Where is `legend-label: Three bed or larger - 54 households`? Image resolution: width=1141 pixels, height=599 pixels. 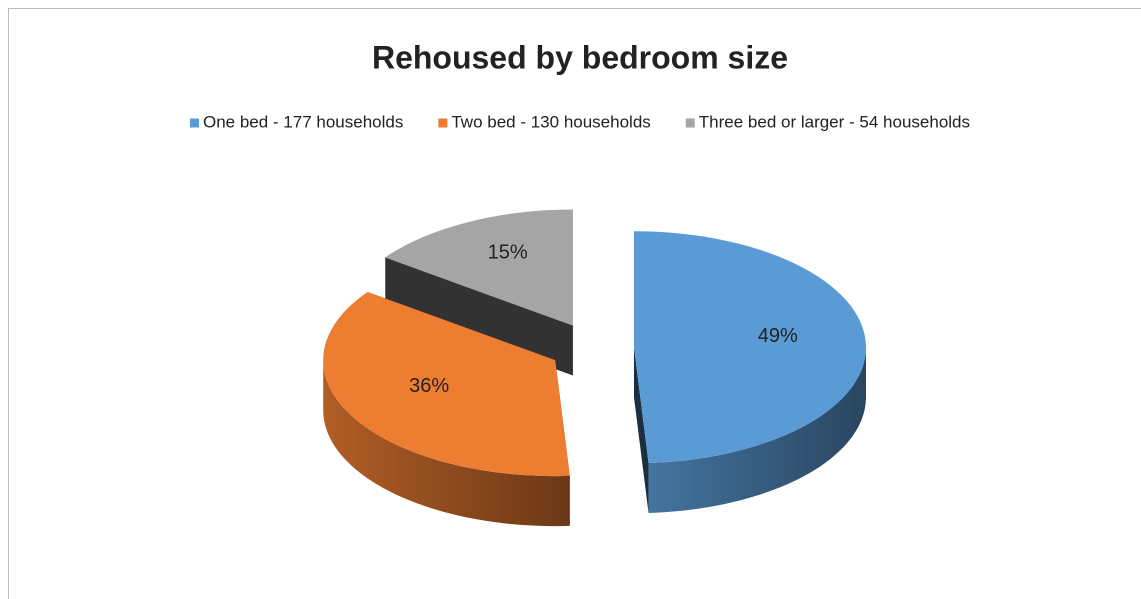 legend-label: Three bed or larger - 54 households is located at coordinates (834, 121).